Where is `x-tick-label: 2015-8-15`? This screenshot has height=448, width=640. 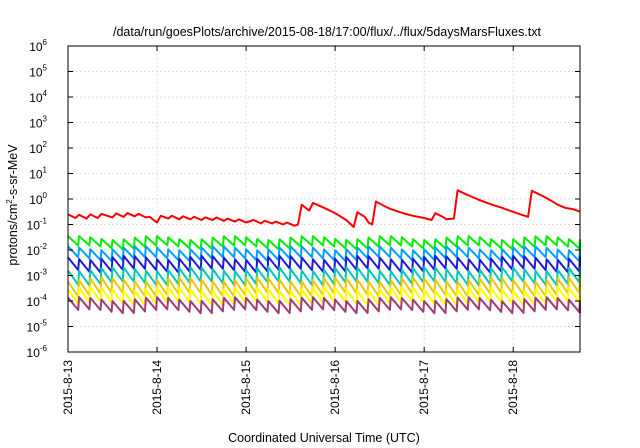 x-tick-label: 2015-8-15 is located at coordinates (246, 387).